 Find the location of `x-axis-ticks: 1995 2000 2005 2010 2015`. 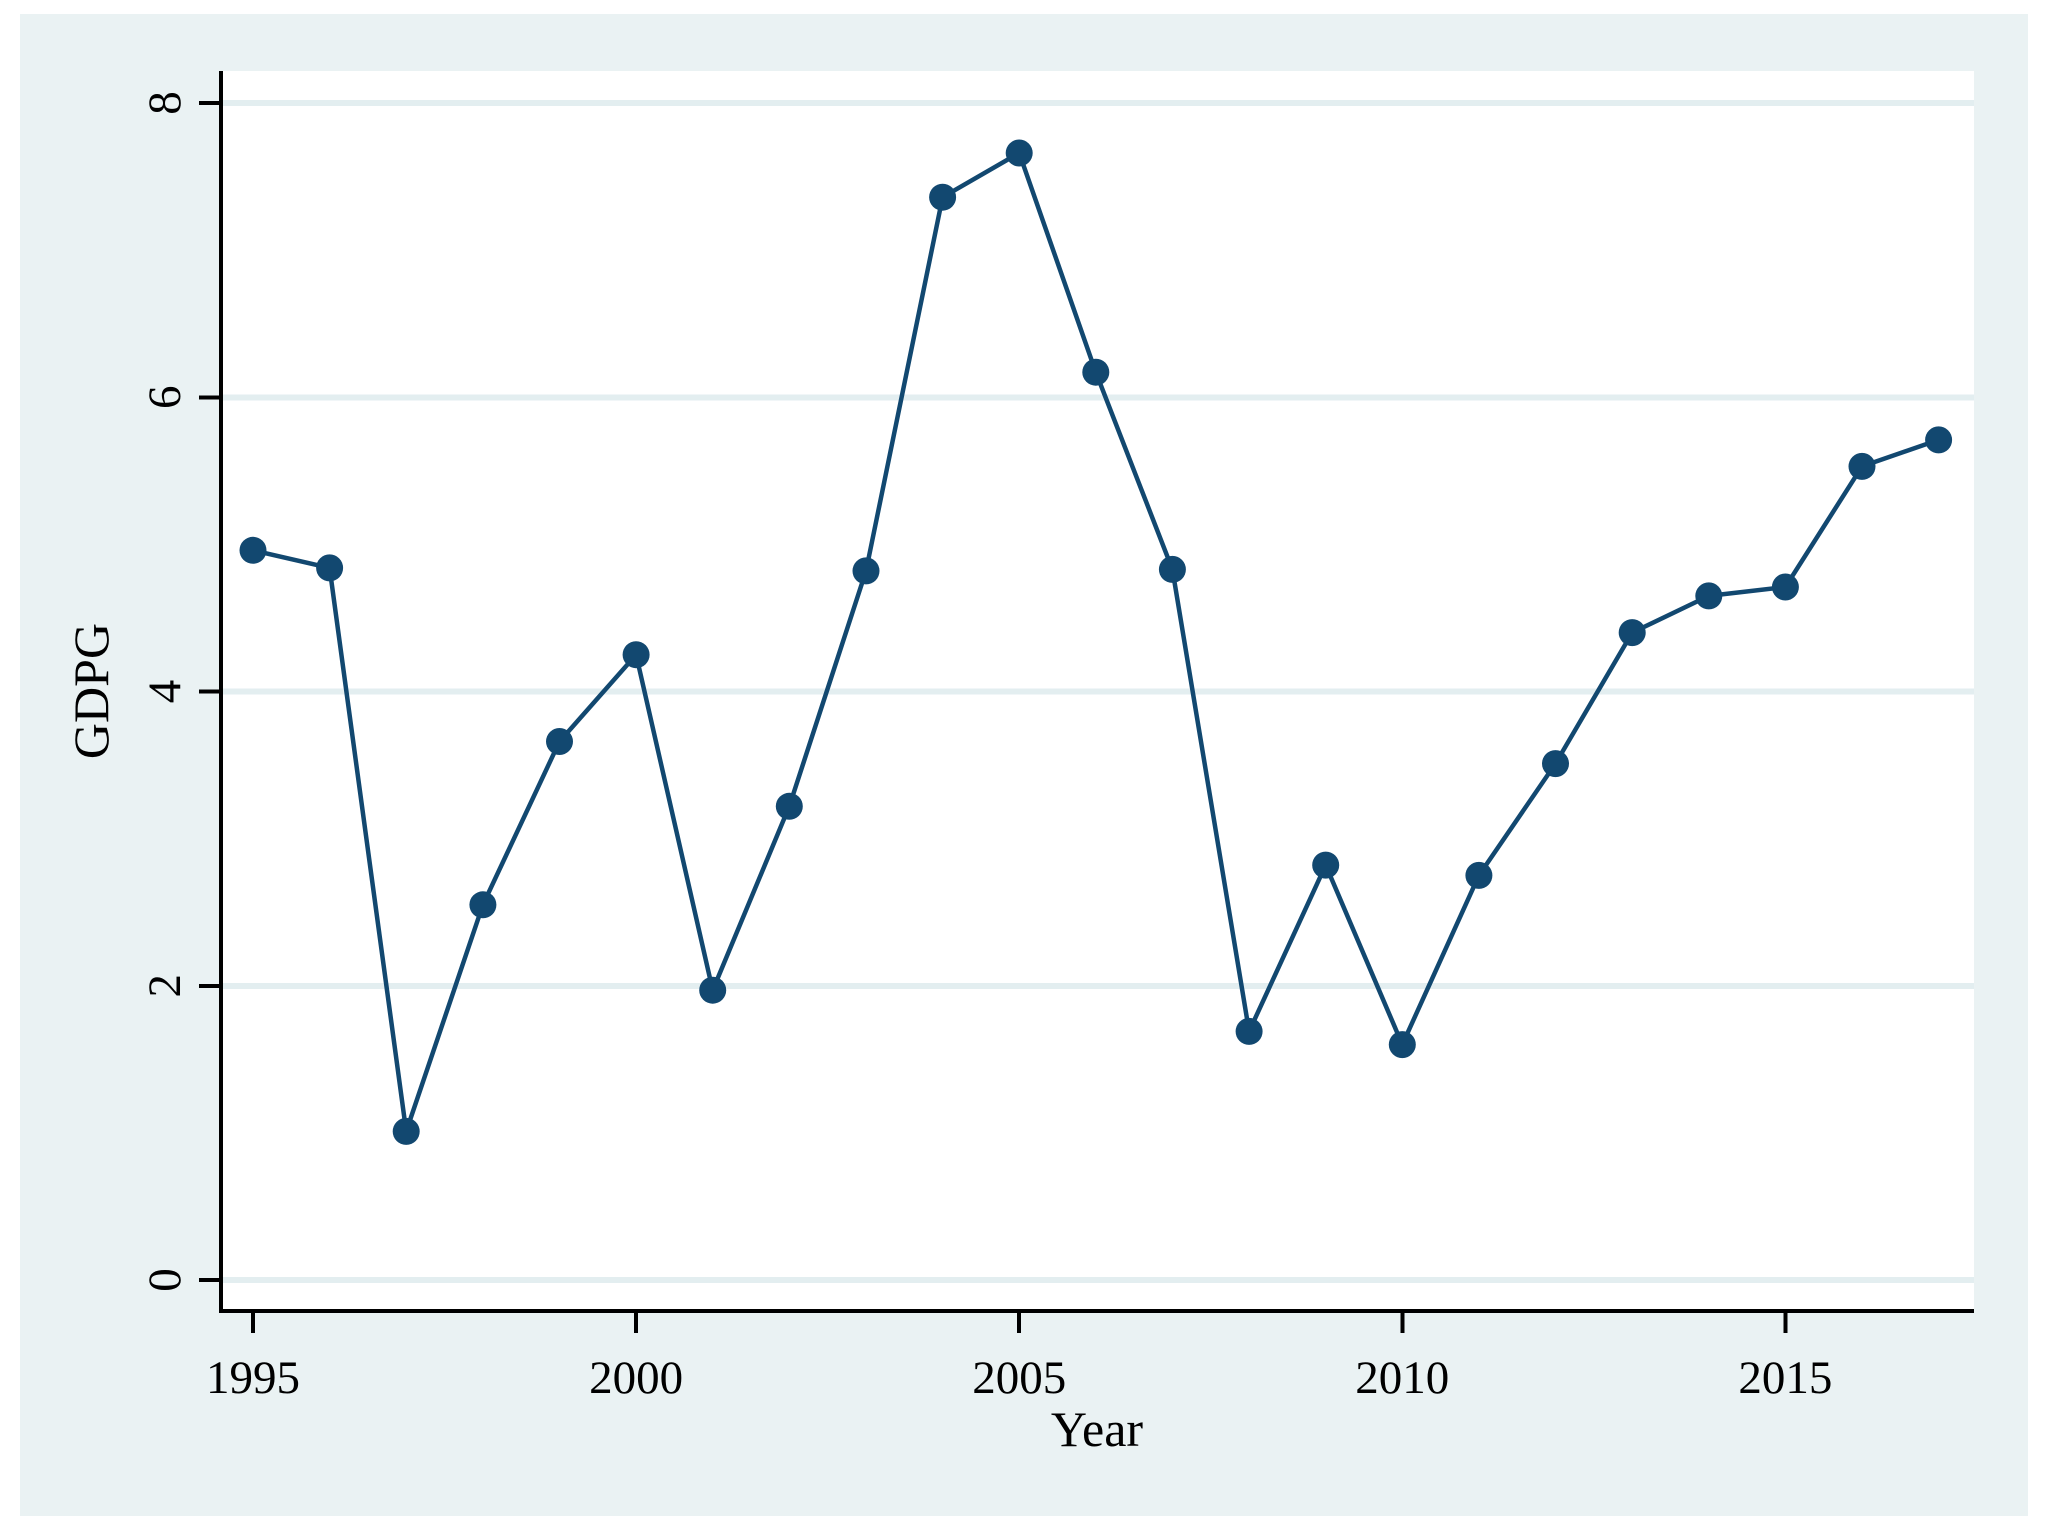

x-axis-ticks: 1995 2000 2005 2010 2015 is located at coordinates (1019, 1357).